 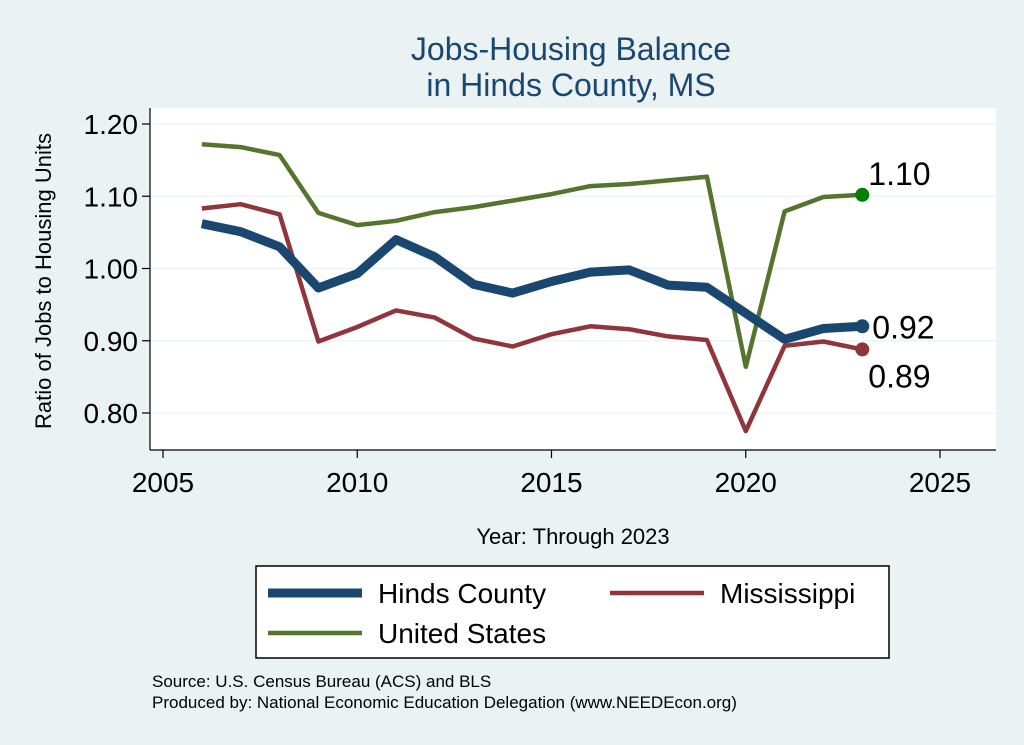 What do you see at coordinates (572, 536) in the screenshot?
I see `x-axis-label: Year: Through 2023` at bounding box center [572, 536].